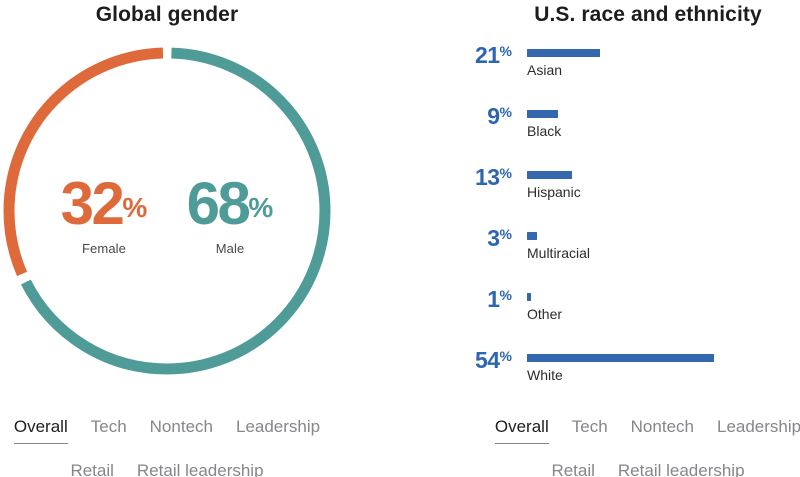  What do you see at coordinates (542, 114) in the screenshot?
I see `bar-black` at bounding box center [542, 114].